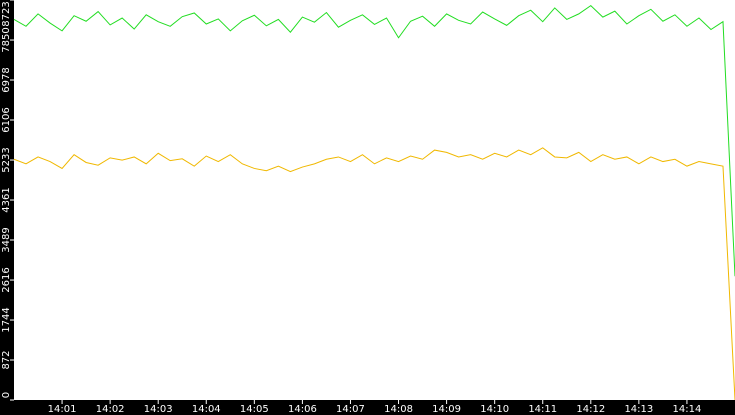 Image resolution: width=735 pixels, height=415 pixels. I want to click on x-tick-label: 14:08, so click(398, 409).